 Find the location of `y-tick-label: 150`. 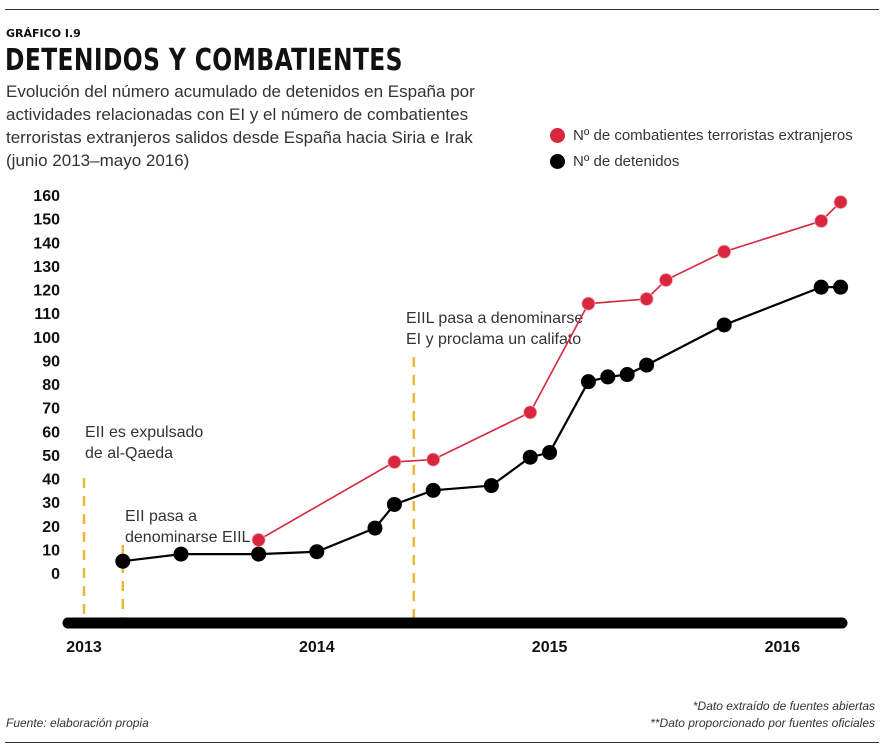

y-tick-label: 150 is located at coordinates (46, 220).